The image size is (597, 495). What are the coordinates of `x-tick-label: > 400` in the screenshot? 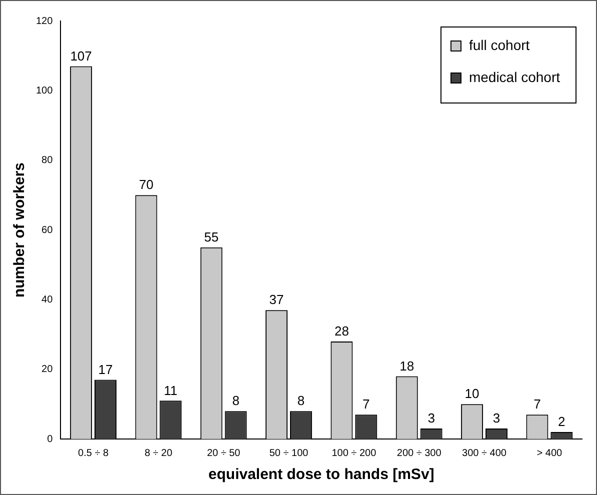 It's located at (549, 453).